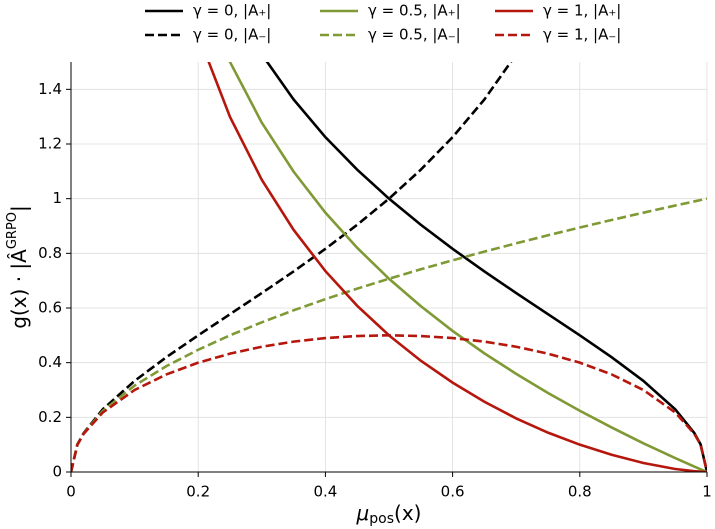  What do you see at coordinates (582, 35) in the screenshot?
I see `legend-label: γ = 1, |A₋|` at bounding box center [582, 35].